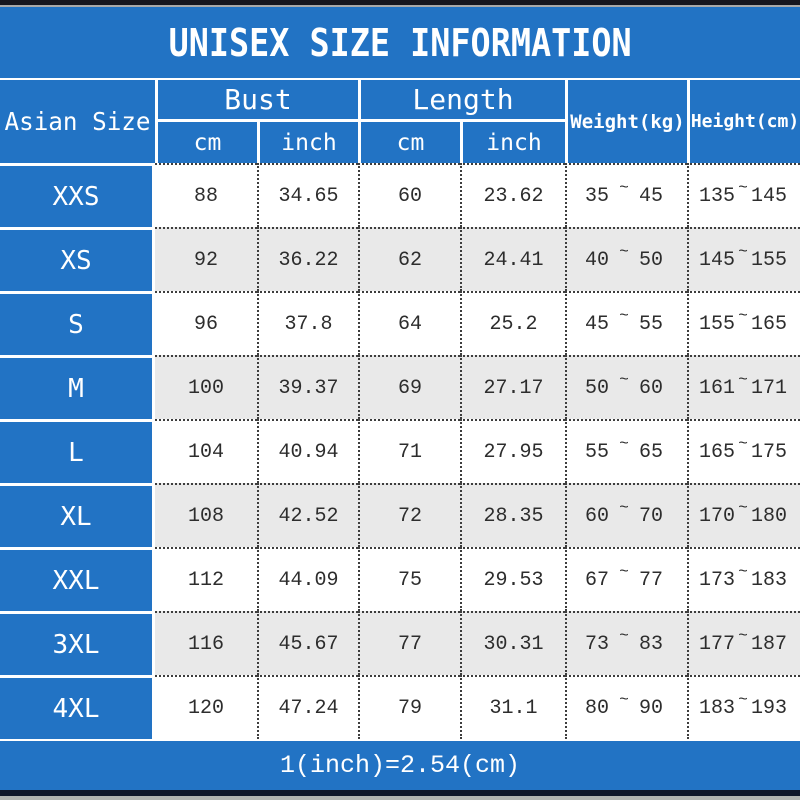 This screenshot has height=800, width=800. What do you see at coordinates (409, 259) in the screenshot?
I see `length-cm-value: 62` at bounding box center [409, 259].